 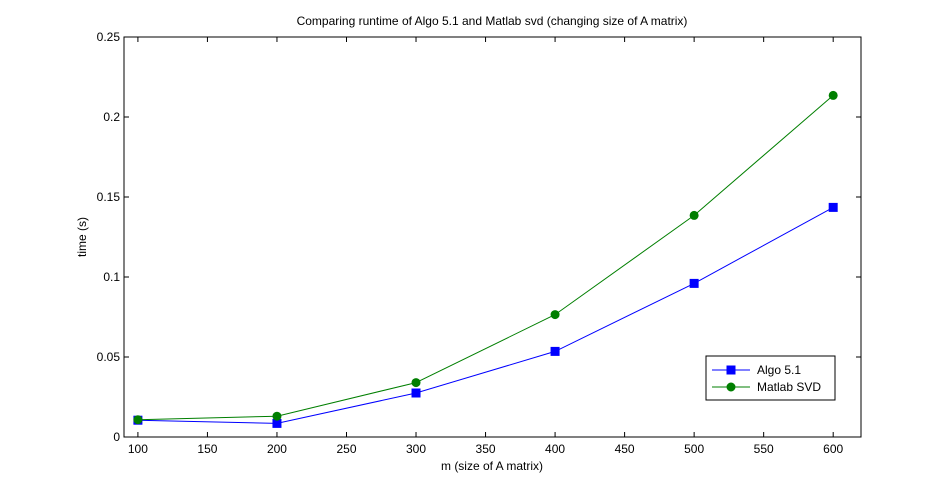 I want to click on y-tick-label: 0.05, so click(x=109, y=357).